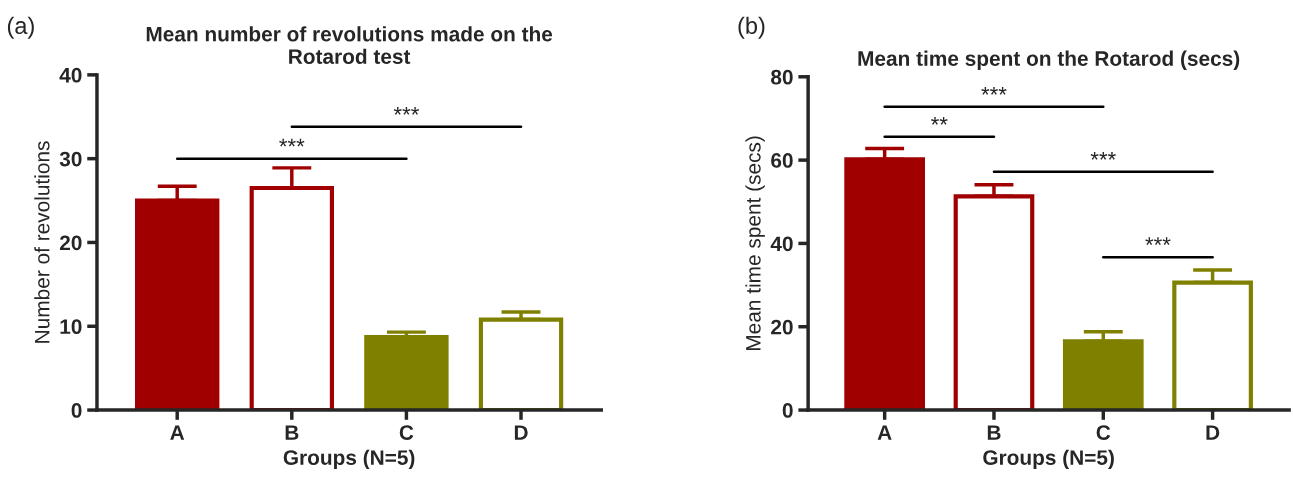 The image size is (1293, 483). What do you see at coordinates (751, 27) in the screenshot?
I see `text: (b)` at bounding box center [751, 27].